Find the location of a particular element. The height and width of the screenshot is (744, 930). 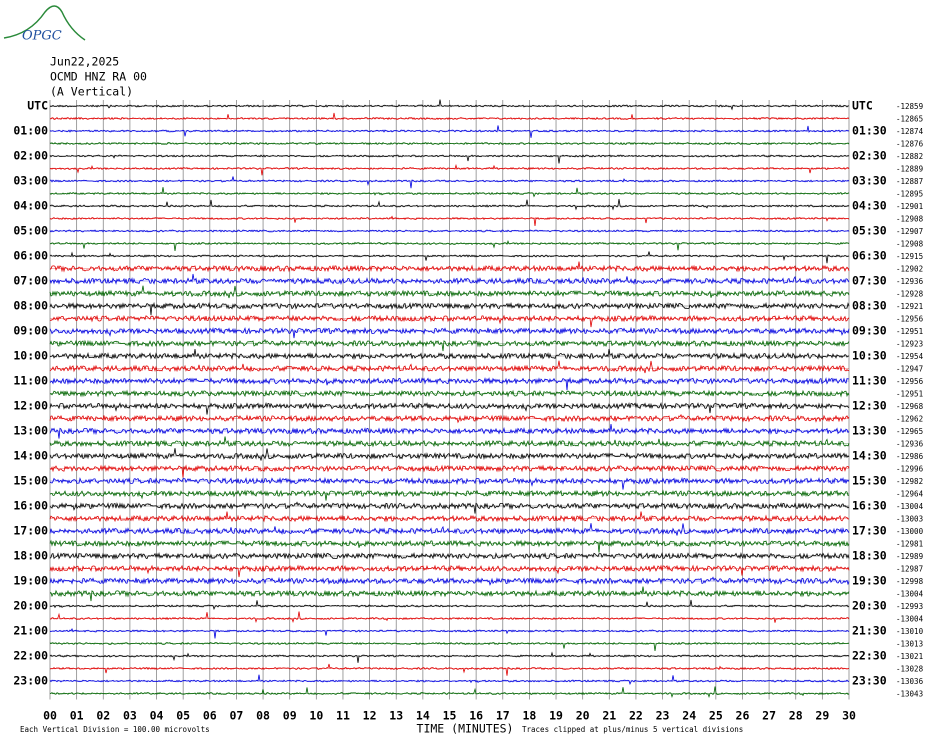

left-time-label: 22:00 is located at coordinates (30, 656).